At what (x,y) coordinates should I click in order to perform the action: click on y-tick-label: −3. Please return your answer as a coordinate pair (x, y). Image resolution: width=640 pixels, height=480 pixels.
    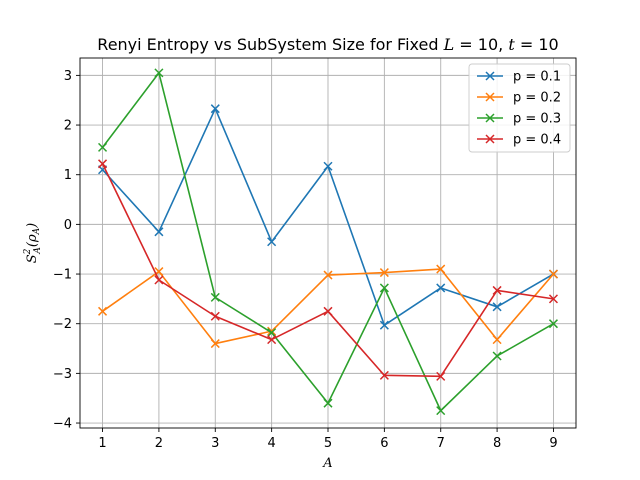
    Looking at the image, I should click on (62, 374).